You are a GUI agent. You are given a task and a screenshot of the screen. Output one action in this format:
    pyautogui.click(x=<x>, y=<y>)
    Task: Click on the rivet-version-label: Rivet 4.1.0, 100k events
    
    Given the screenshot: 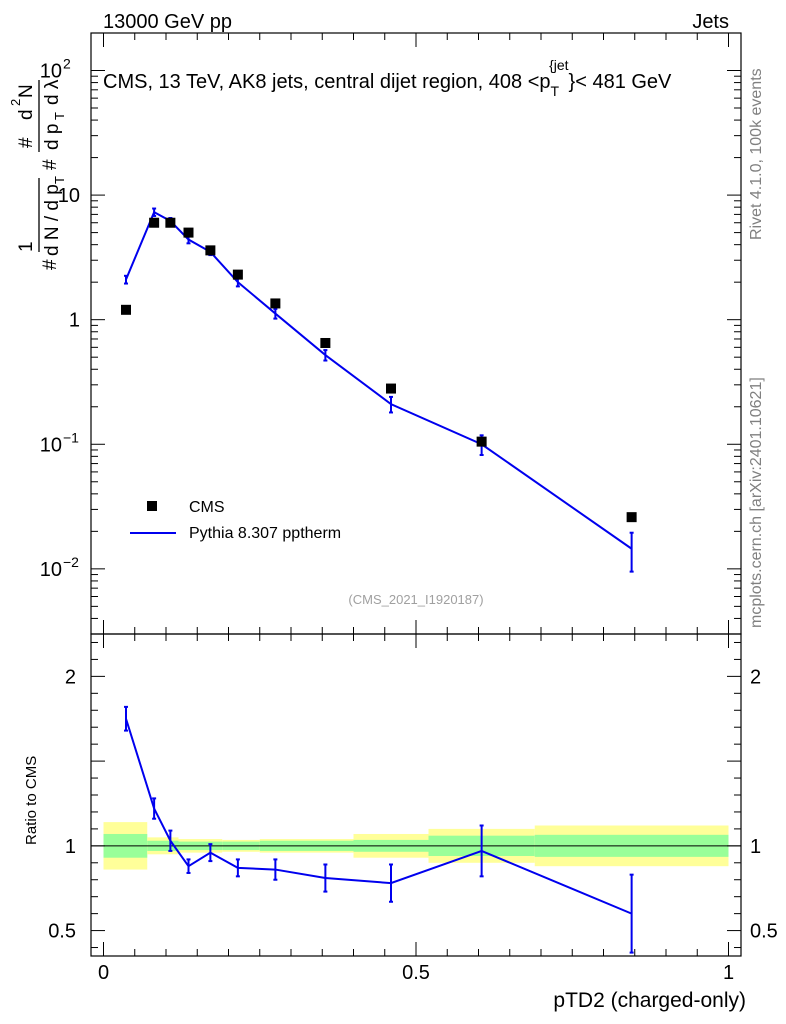 What is the action you would take?
    pyautogui.click(x=756, y=154)
    